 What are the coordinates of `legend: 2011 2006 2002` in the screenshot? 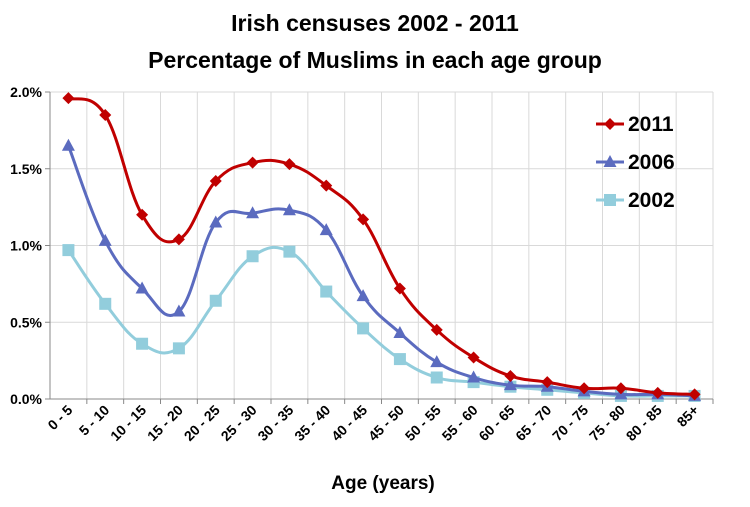 It's located at (635, 162).